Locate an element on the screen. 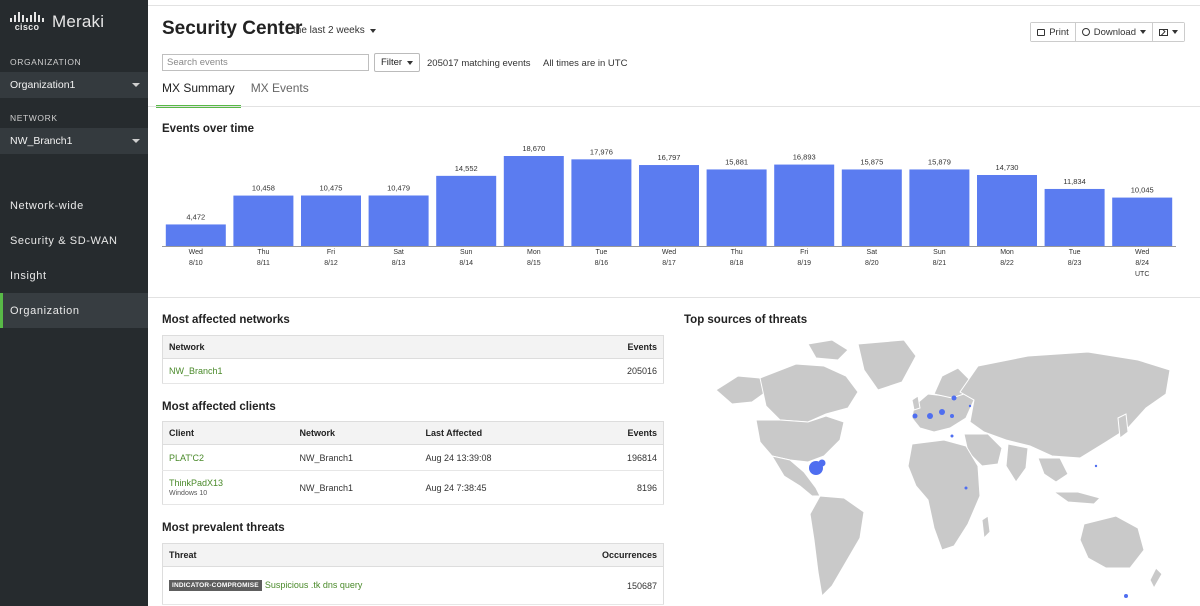 The height and width of the screenshot is (606, 1200). bar-value-label: 4,472 is located at coordinates (195, 216).